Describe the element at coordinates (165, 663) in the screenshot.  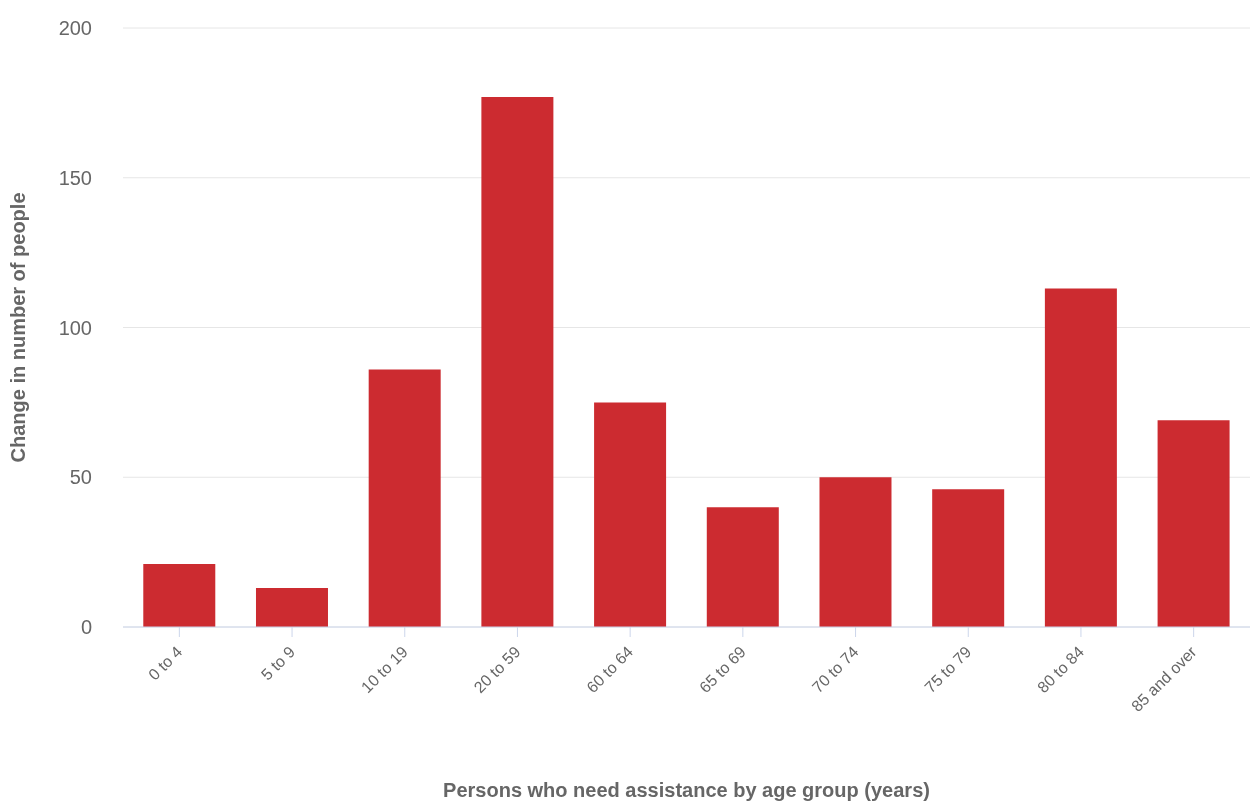
I see `x-tick-label: 0 to 4` at that location.